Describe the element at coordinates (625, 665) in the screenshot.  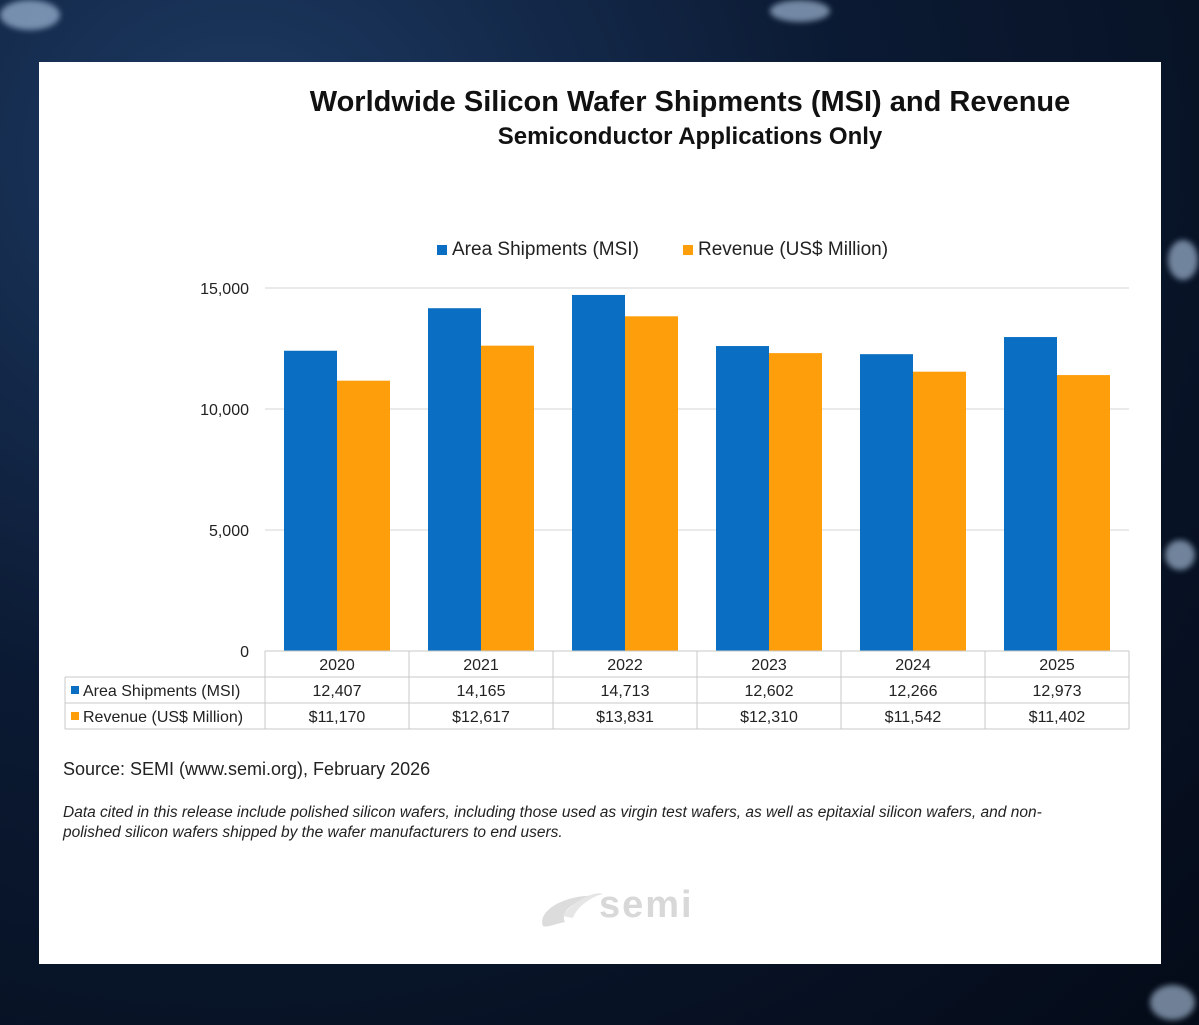
I see `x-tick-label: 2022` at that location.